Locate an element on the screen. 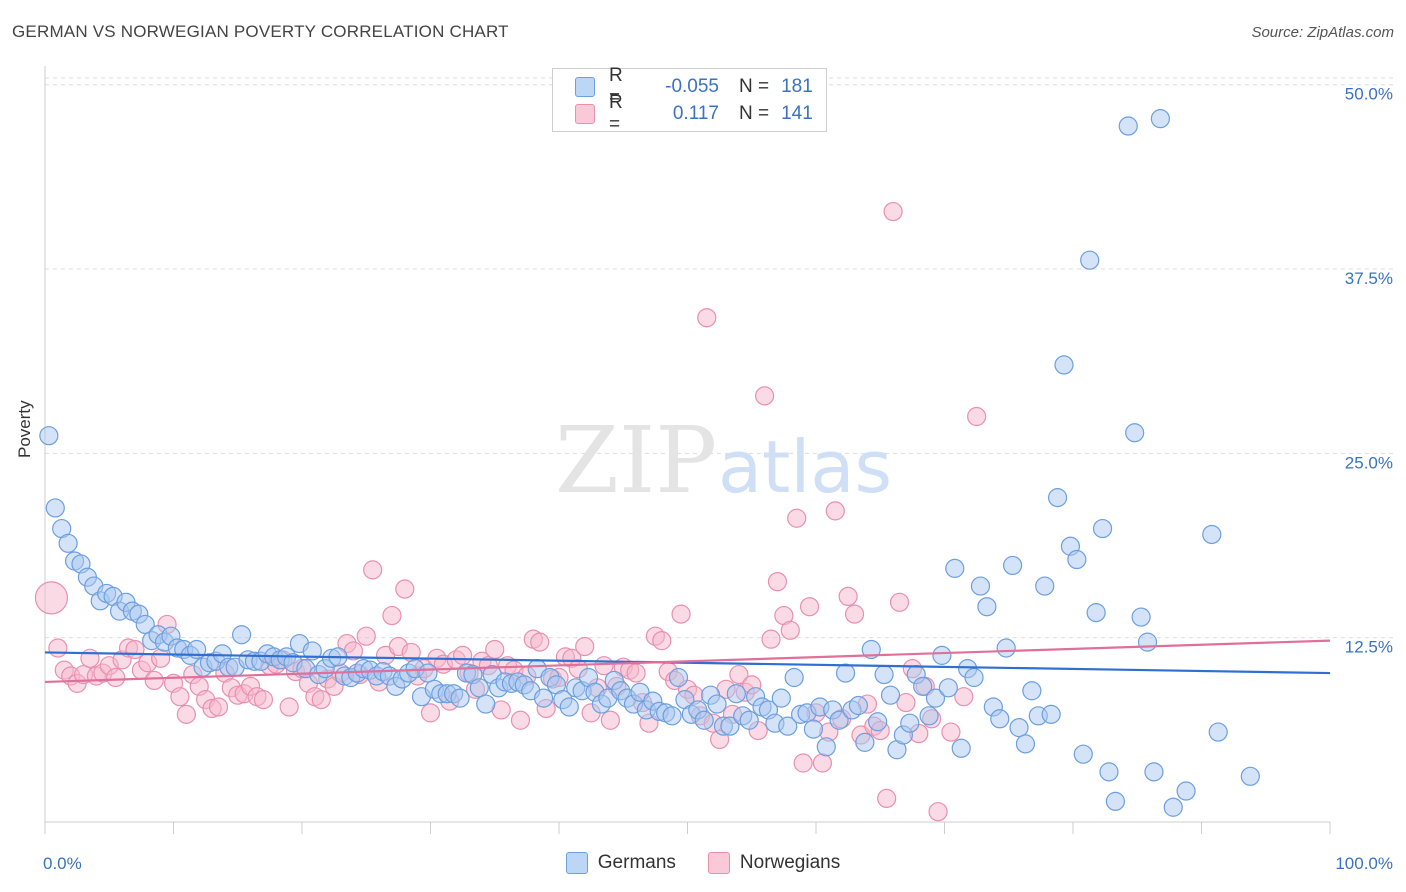 The image size is (1406, 892). legend-item-norwegians: Norwegians is located at coordinates (774, 863).